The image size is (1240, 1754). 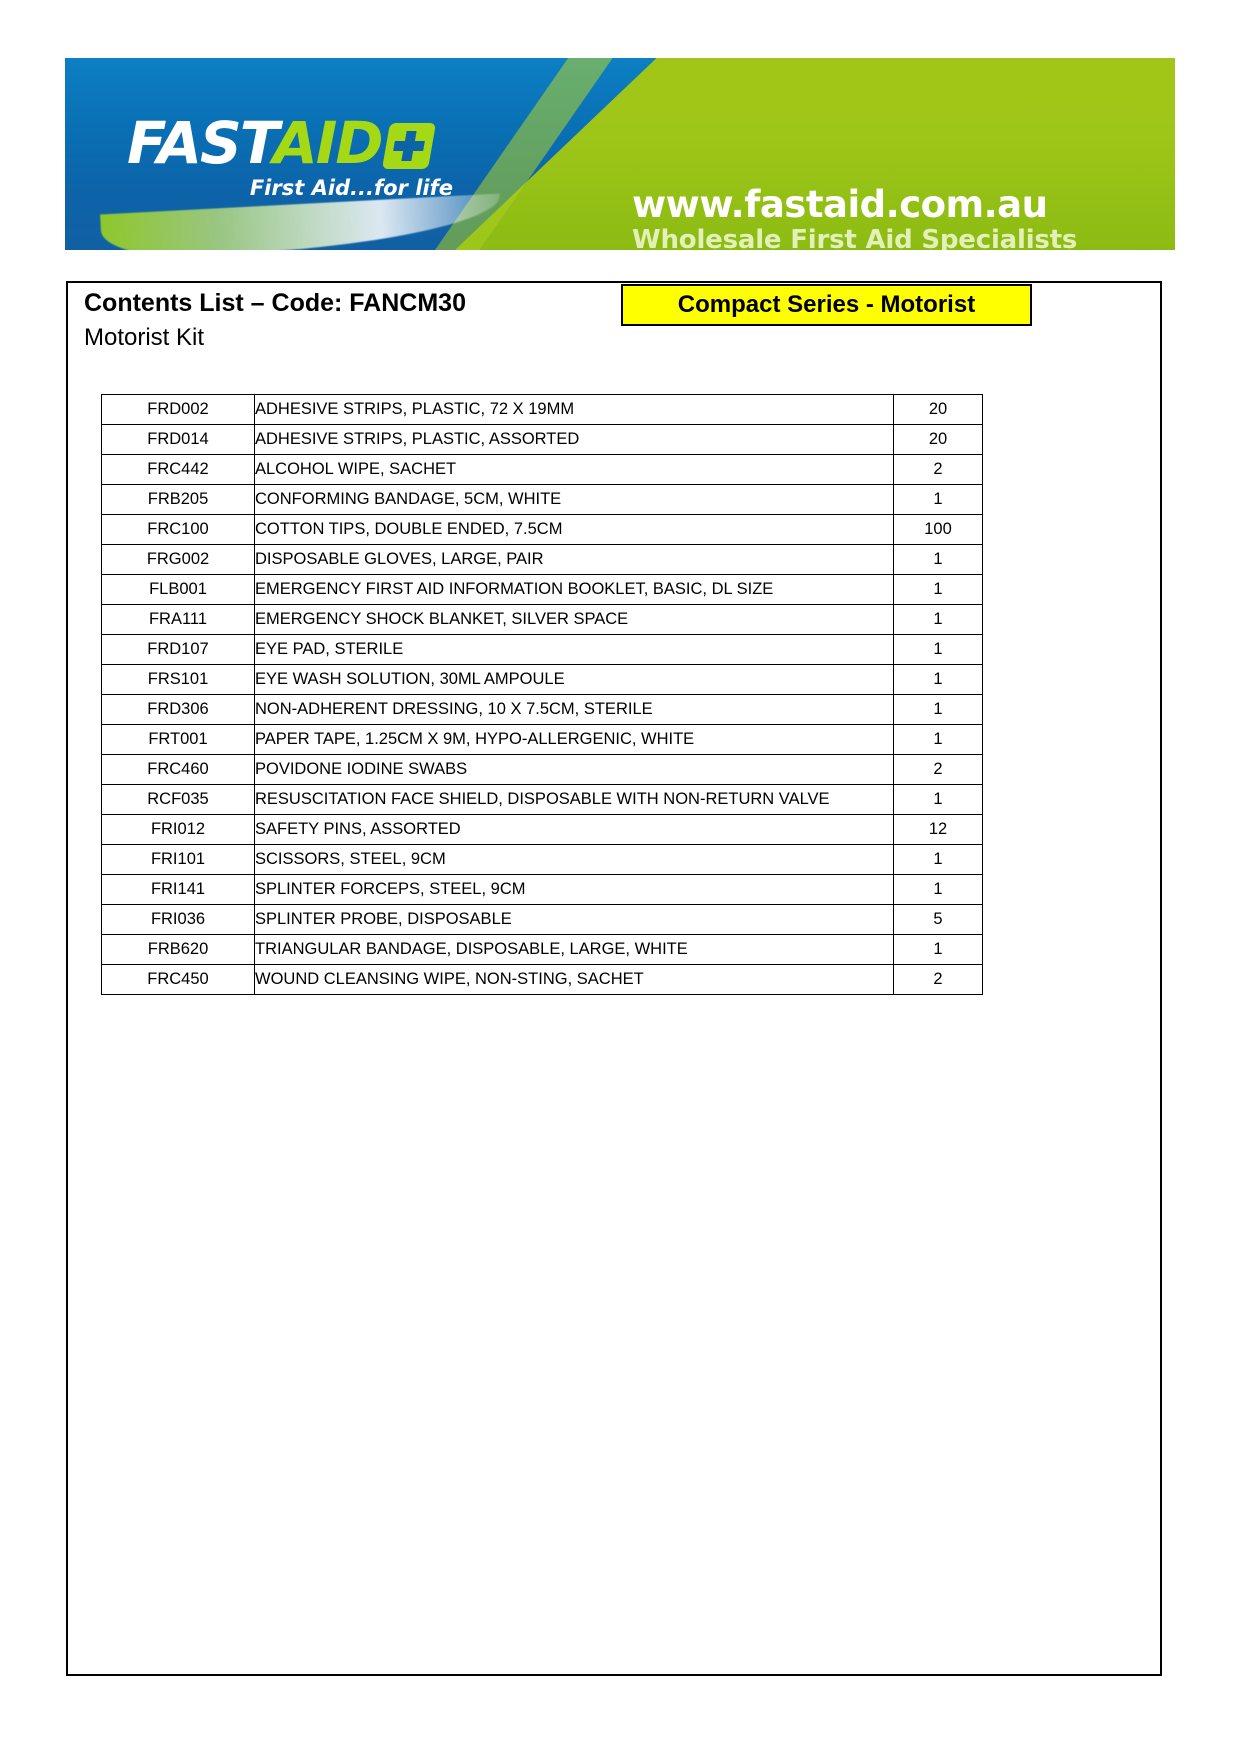 I want to click on logo-word-fast: FAST, so click(x=201, y=143).